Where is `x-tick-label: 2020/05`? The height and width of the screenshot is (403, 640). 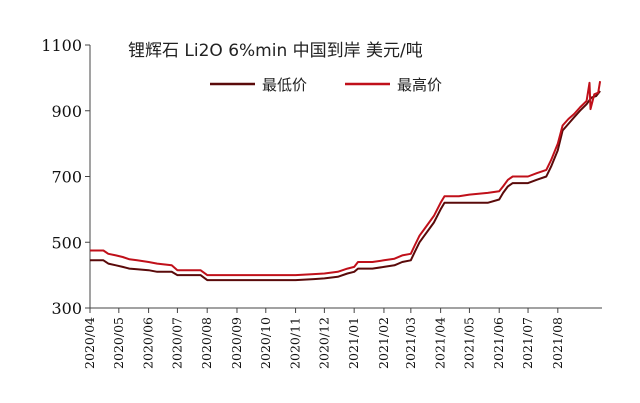 x-tick-label: 2020/05 is located at coordinates (118, 343).